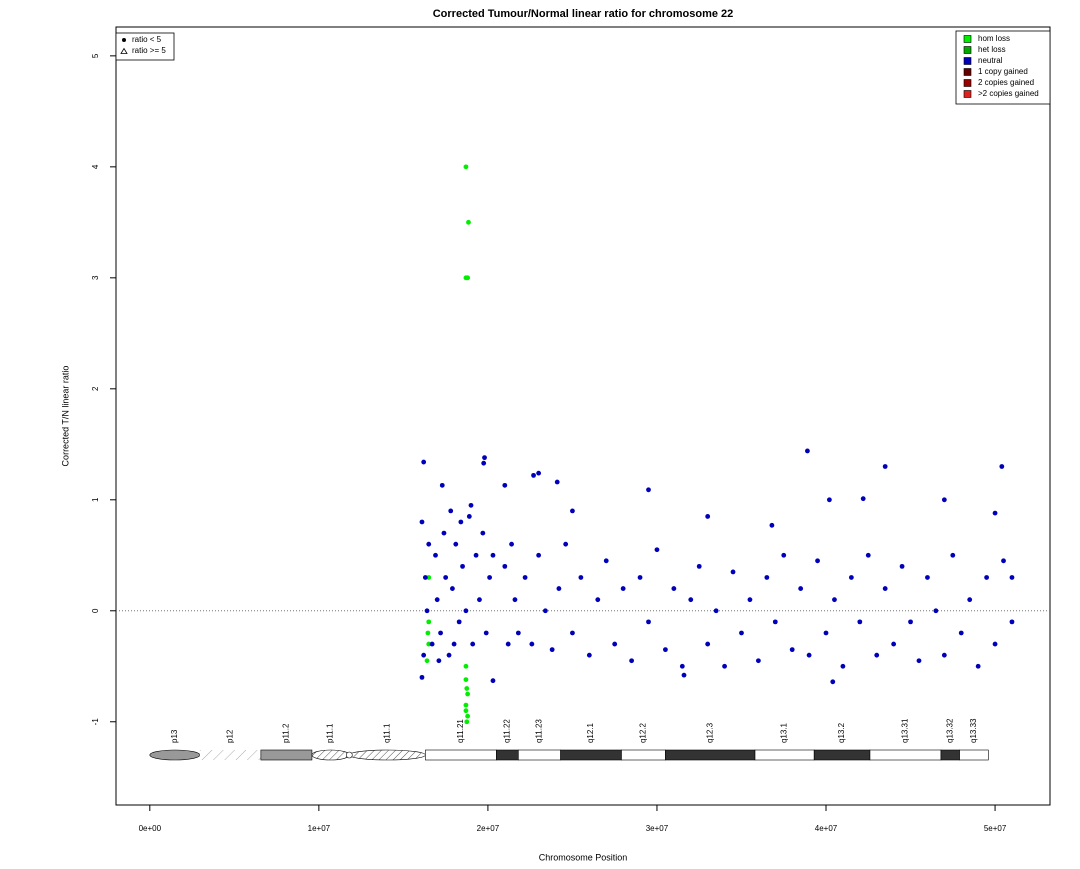 Image resolution: width=1080 pixels, height=869 pixels. Describe the element at coordinates (657, 828) in the screenshot. I see `x-tick-label: 3e+07` at that location.